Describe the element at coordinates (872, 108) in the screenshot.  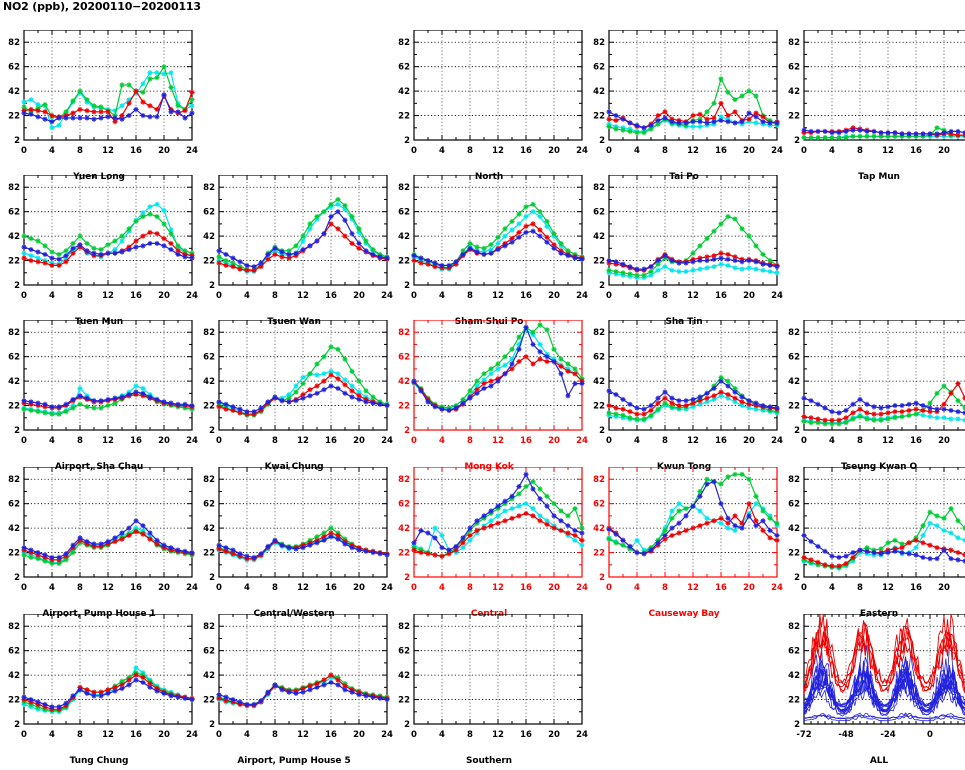
I see `panel-tap-mun: 22242628204812162024Tap Mun` at that location.